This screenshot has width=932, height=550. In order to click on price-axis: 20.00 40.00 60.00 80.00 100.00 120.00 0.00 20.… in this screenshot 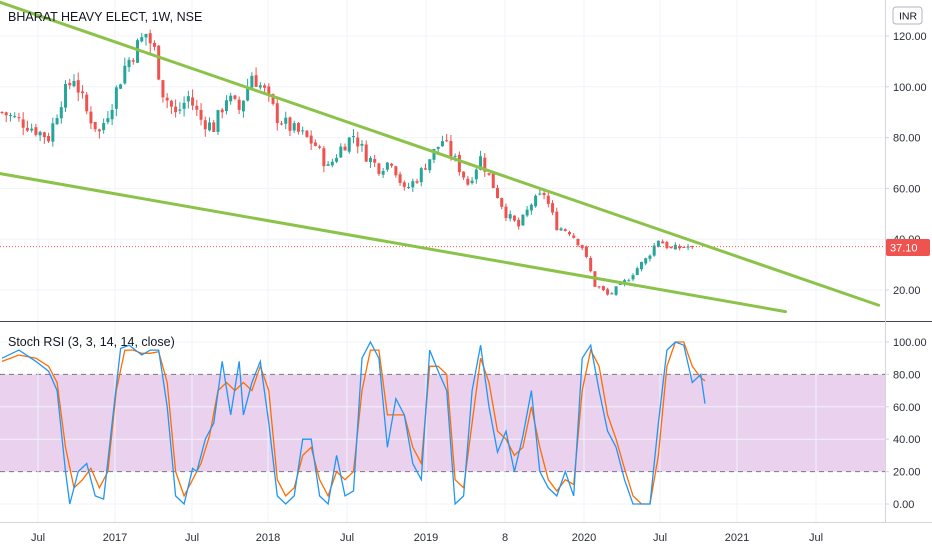, I will do `click(907, 261)`.